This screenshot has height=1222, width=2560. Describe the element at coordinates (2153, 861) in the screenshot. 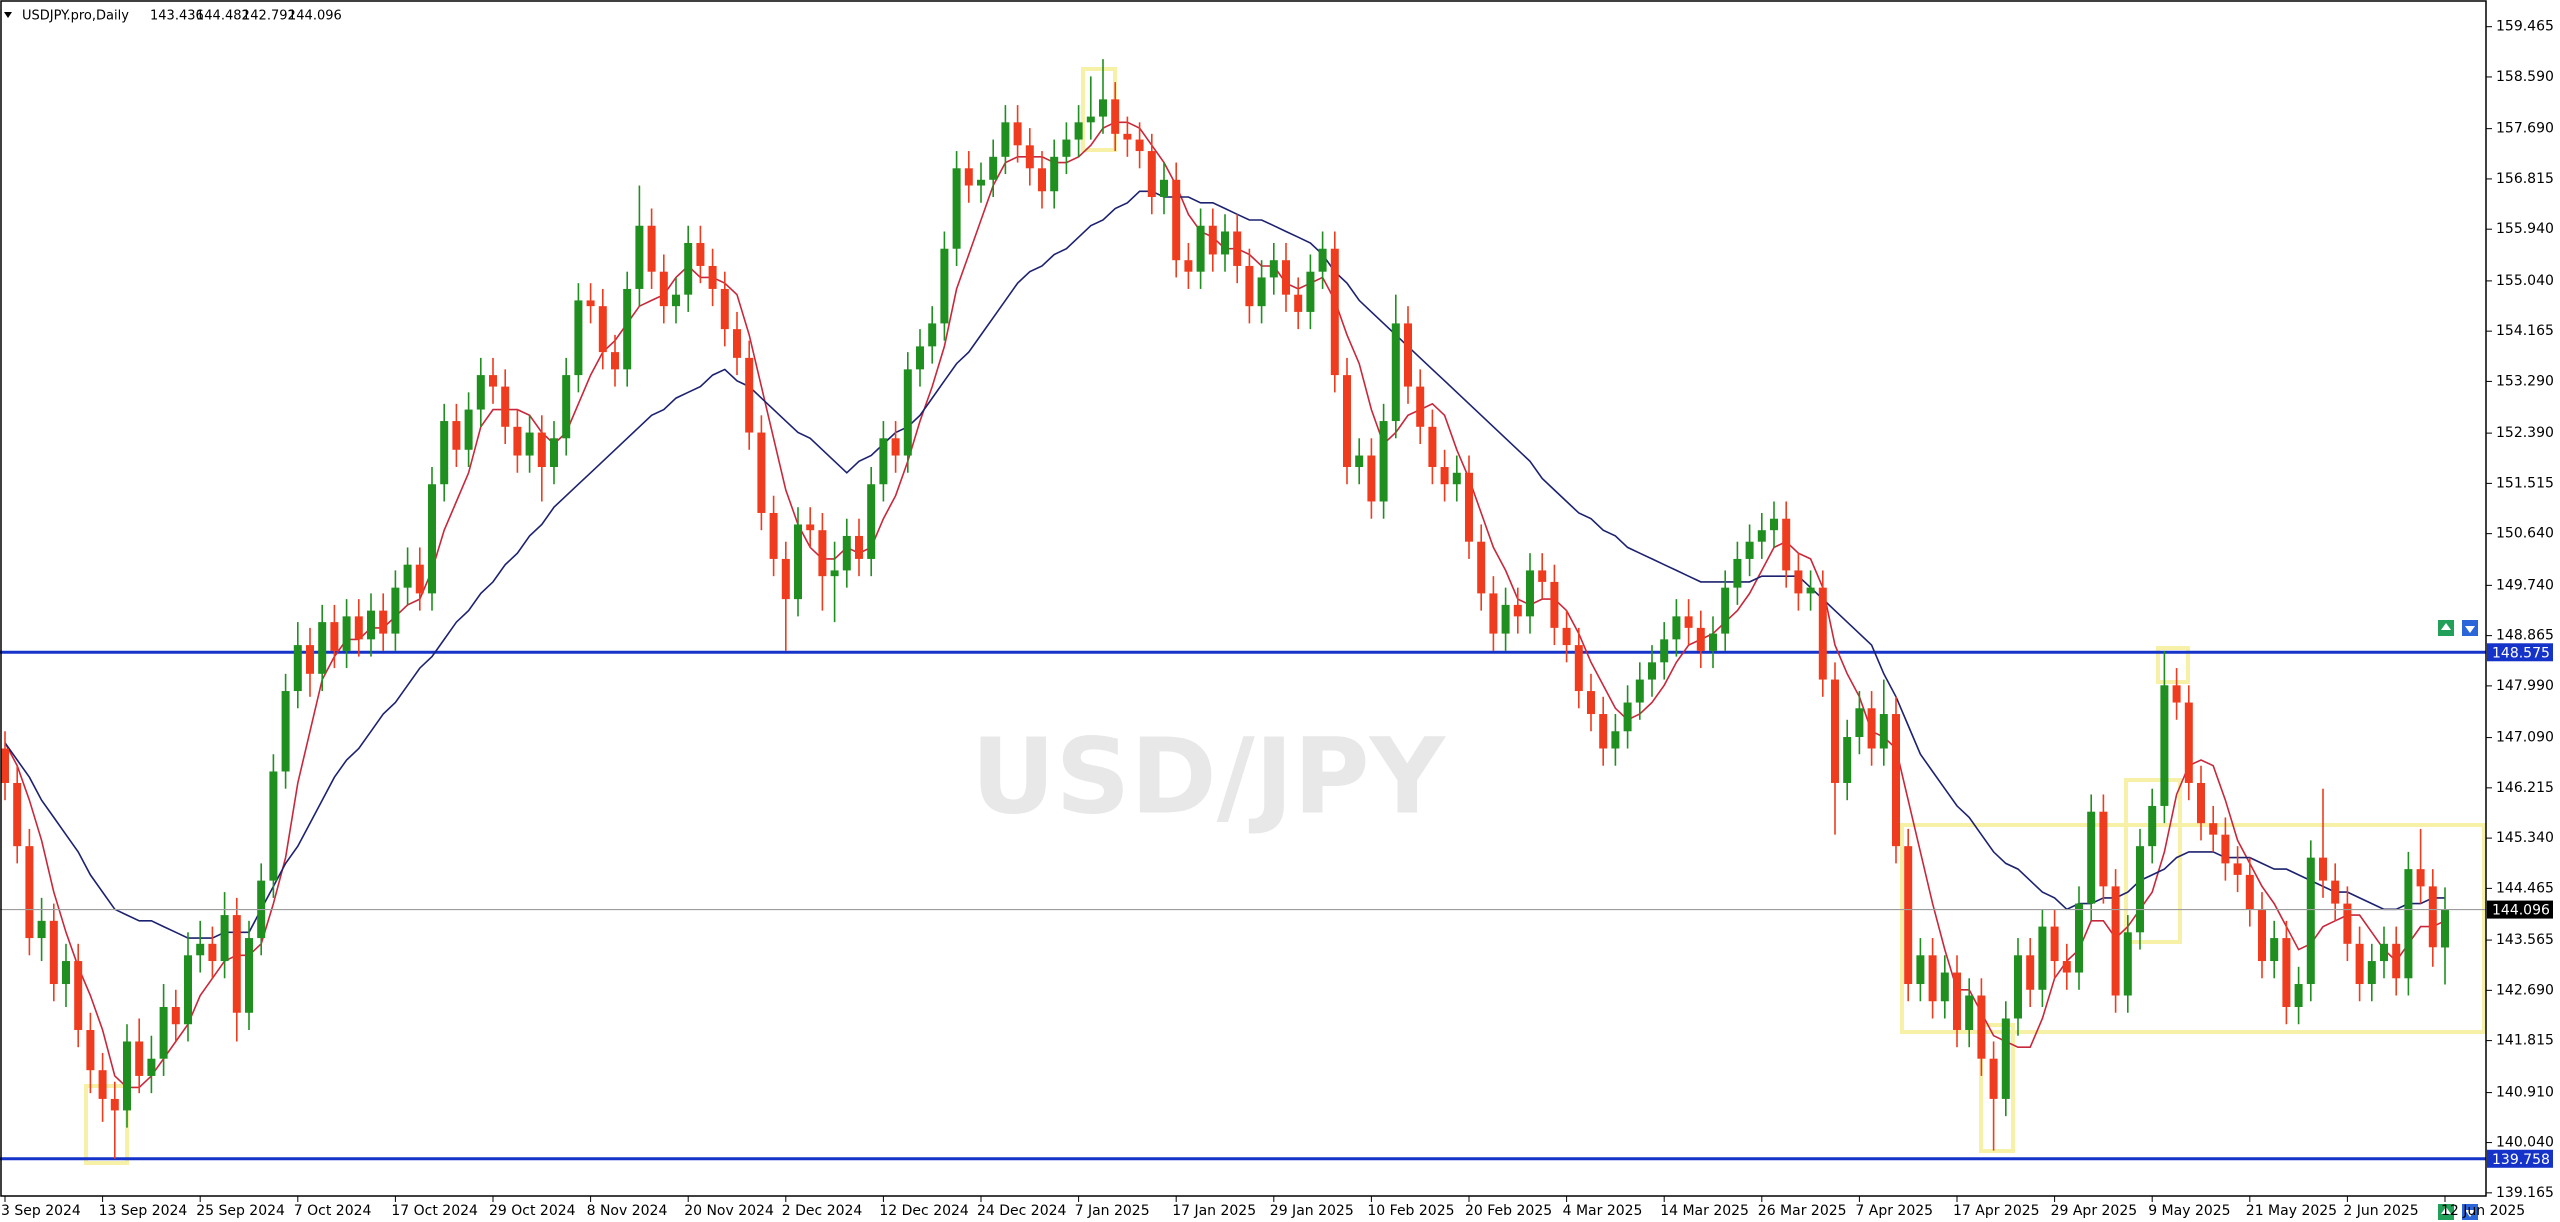

I see `zone` at that location.